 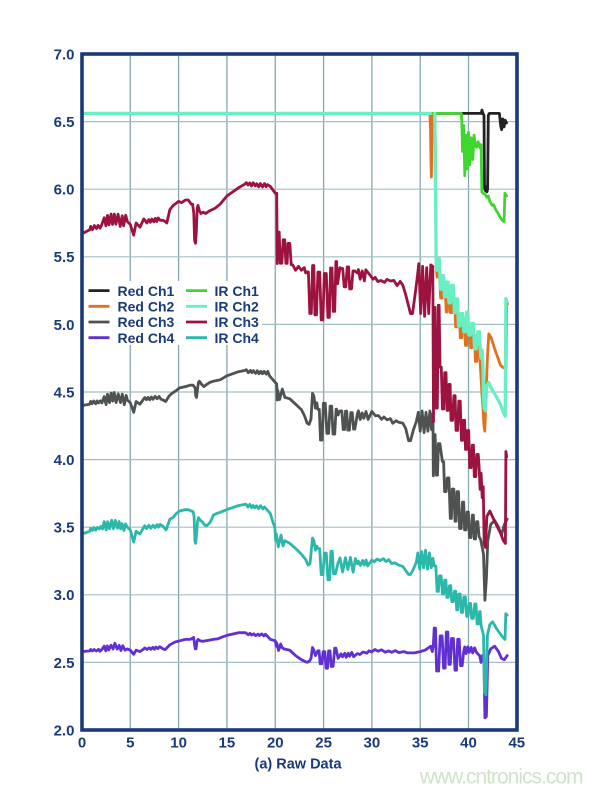 I want to click on svg-text: Red Ch1, so click(x=146, y=291).